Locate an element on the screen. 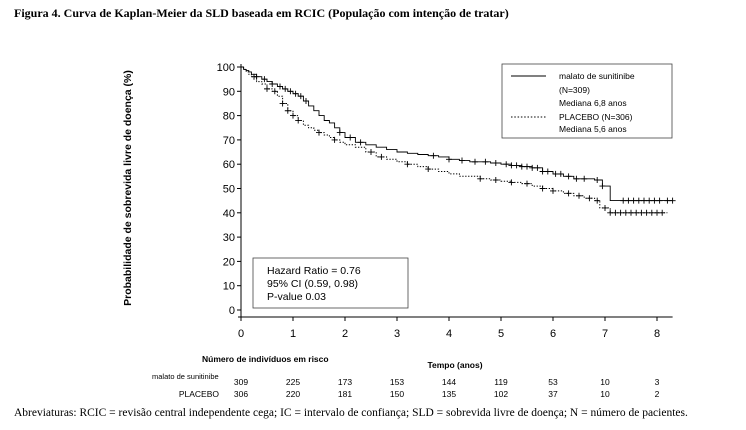 The width and height of the screenshot is (746, 430). risk-count: 144 is located at coordinates (449, 382).